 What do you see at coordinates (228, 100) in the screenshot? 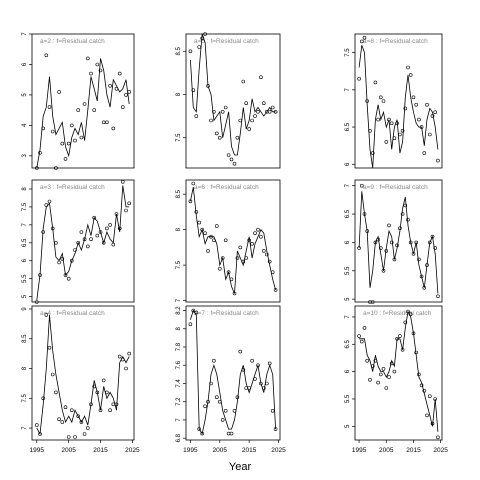
I see `panel-a5: a=5 : f=Residual catch 7.5 8 8.5` at bounding box center [228, 100].